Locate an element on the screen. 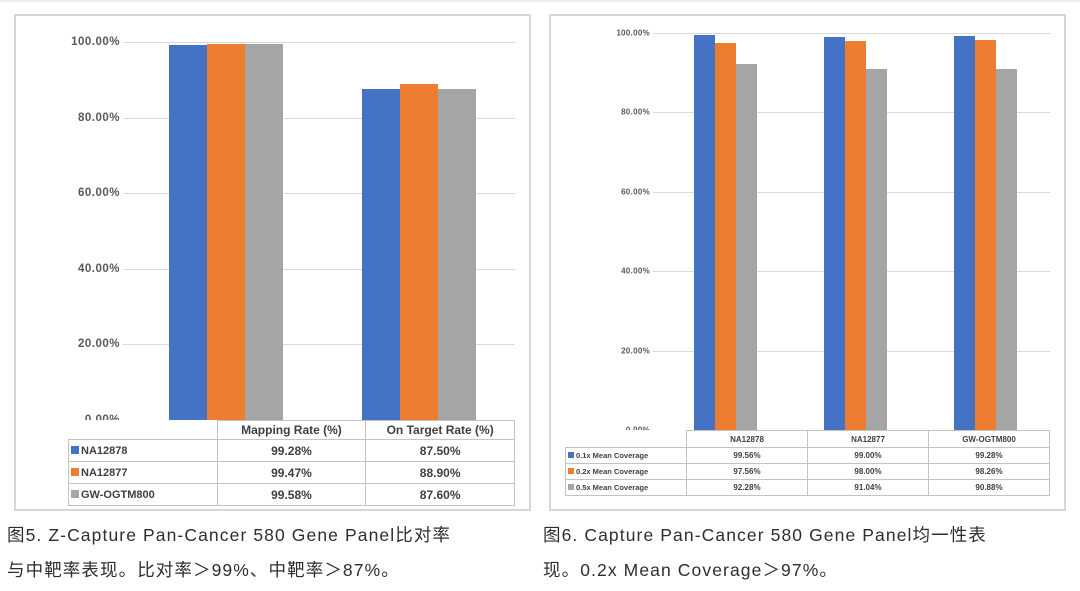  bar-gw-ogtm800-on-target-rate is located at coordinates (456, 254).